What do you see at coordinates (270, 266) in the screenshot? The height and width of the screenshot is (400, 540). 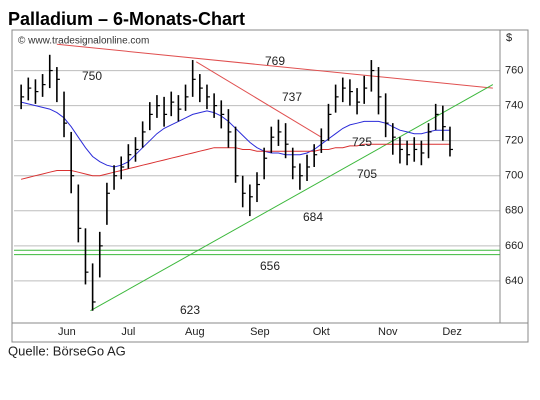 I see `annotation: 656` at bounding box center [270, 266].